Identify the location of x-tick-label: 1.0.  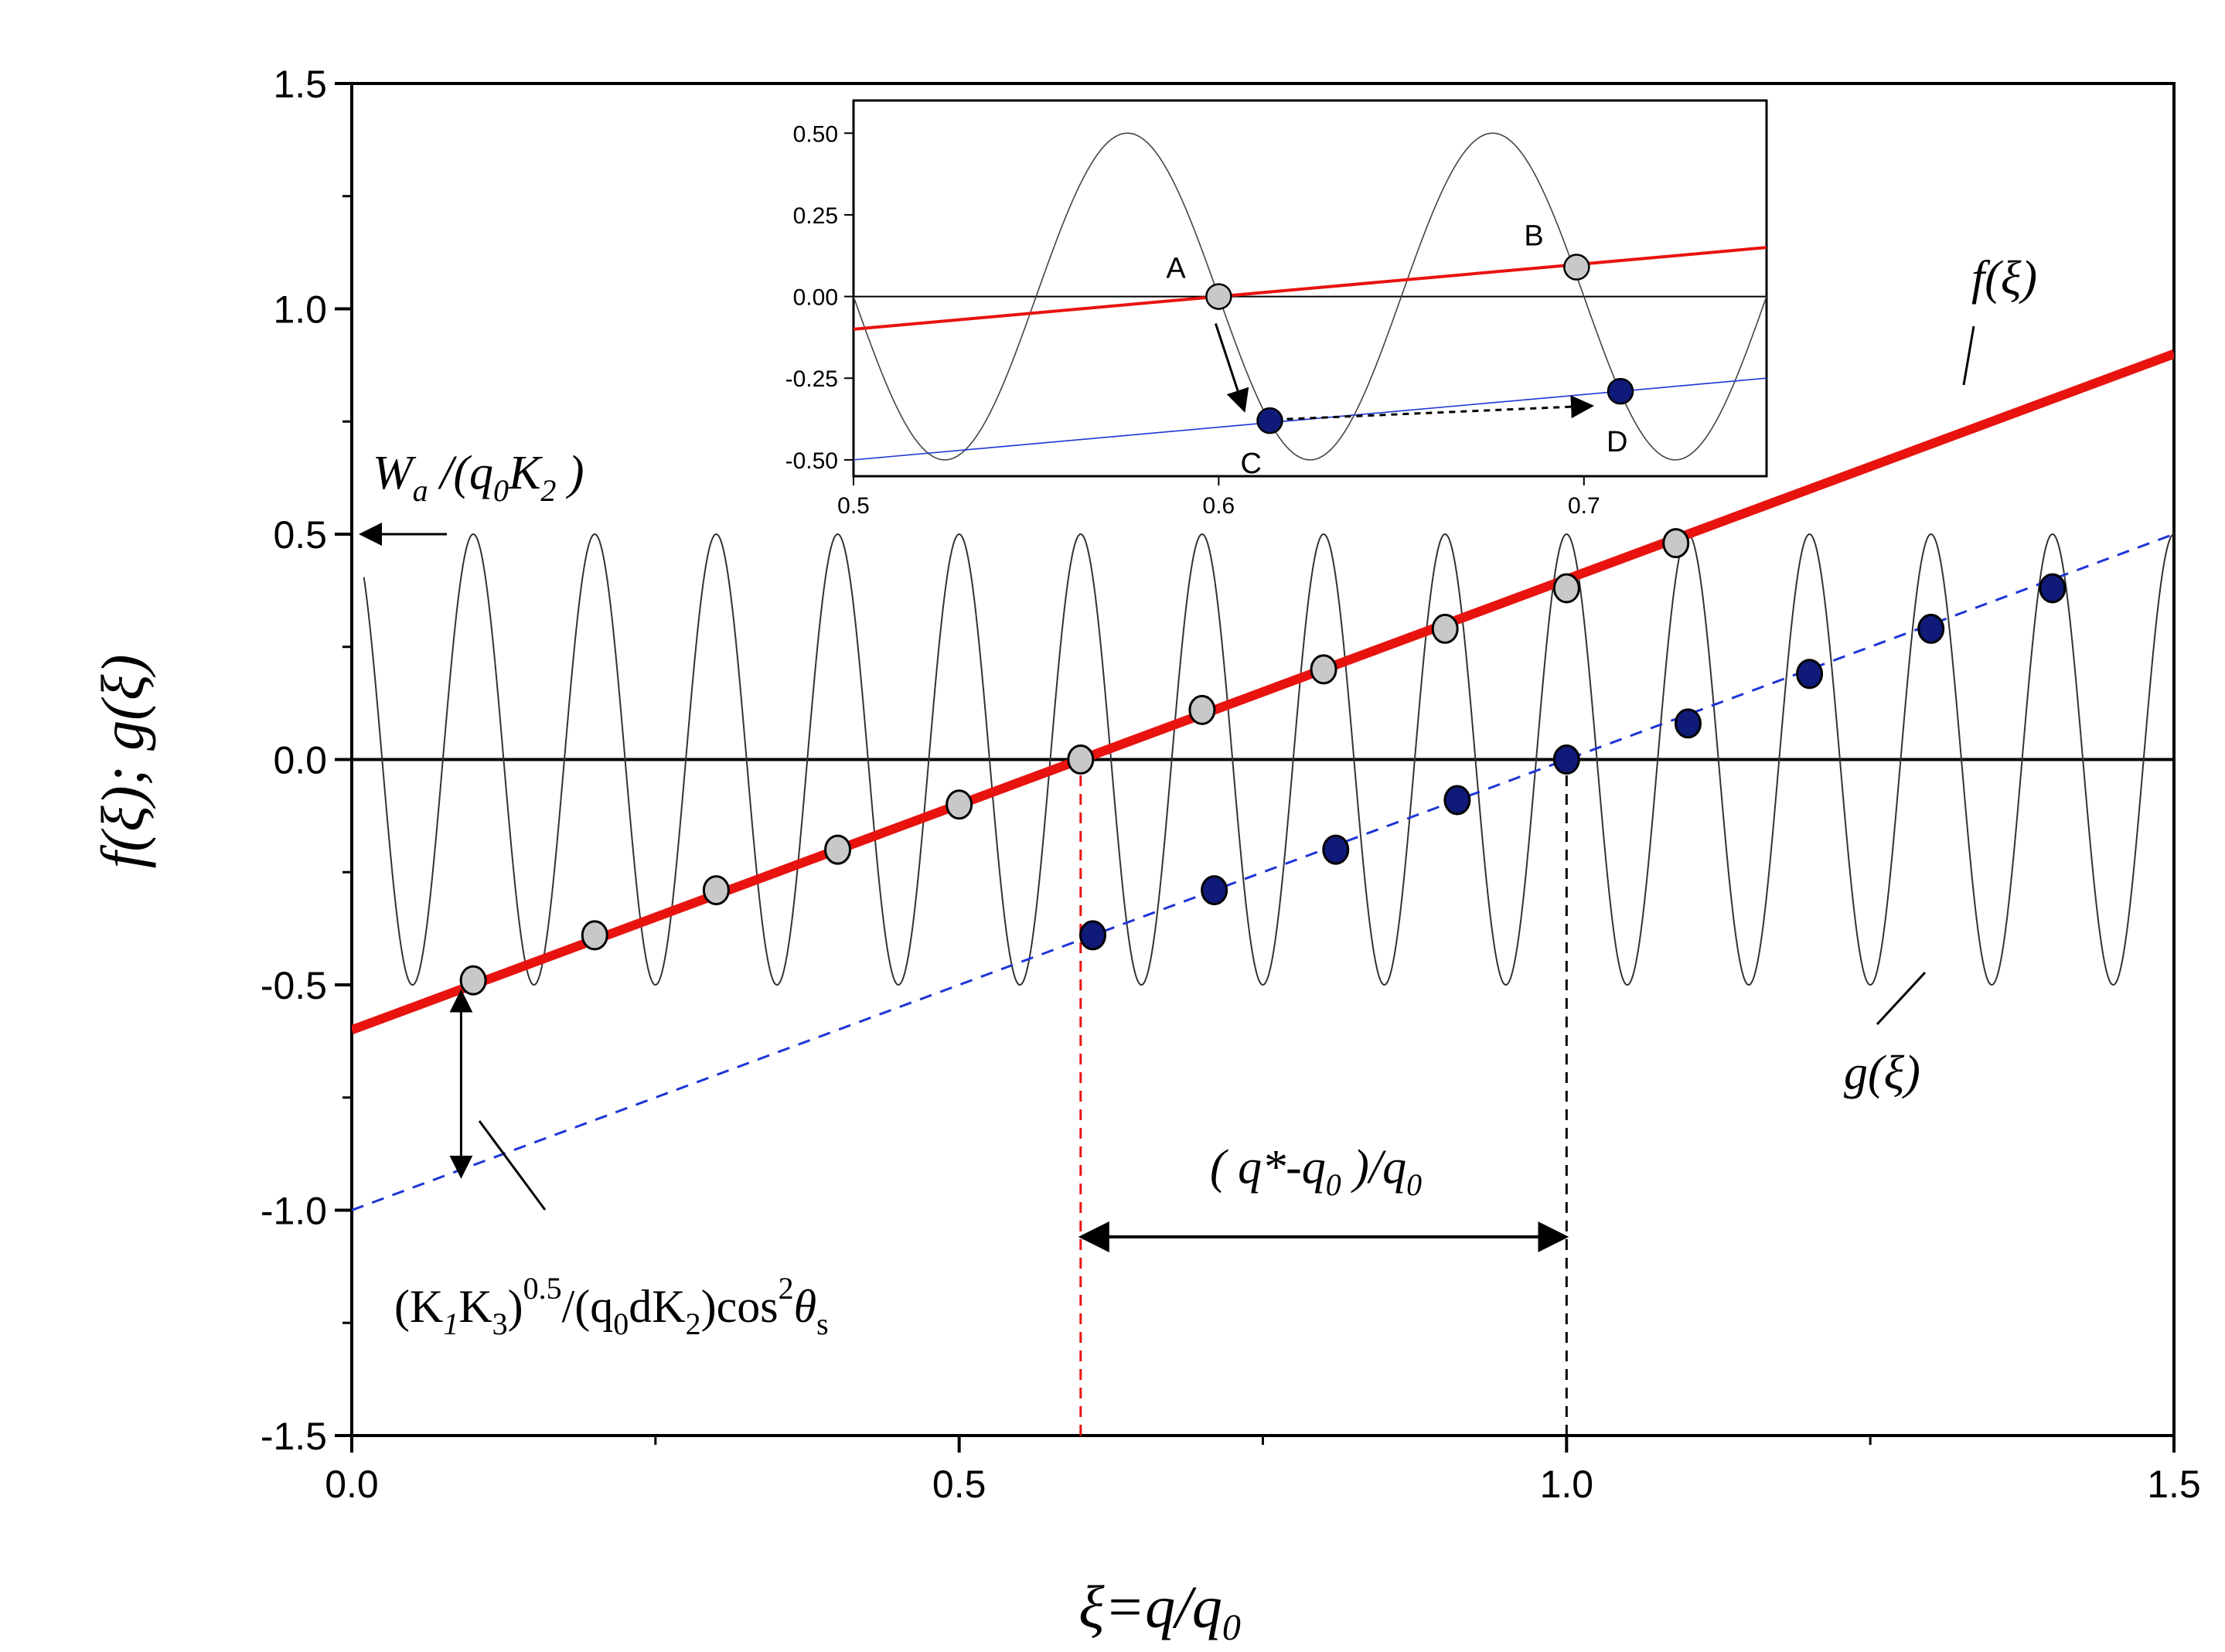
(1567, 1484).